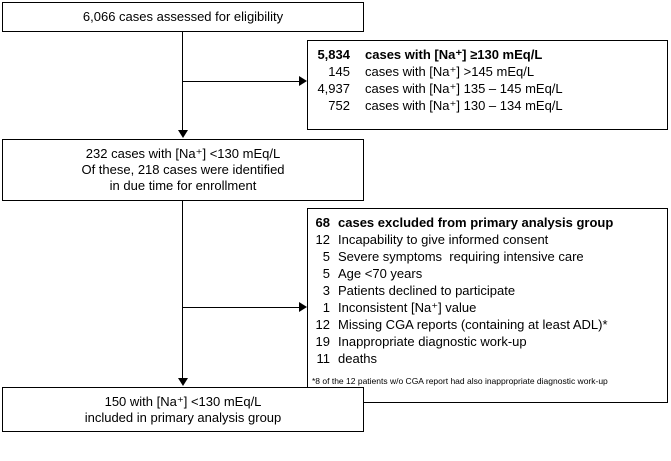 The height and width of the screenshot is (461, 671). I want to click on excluded-count: 1, so click(326, 307).